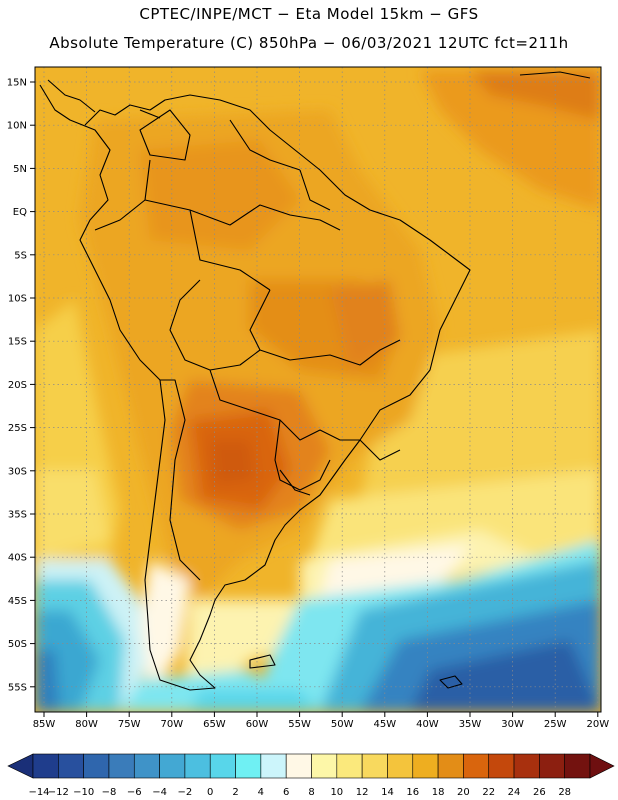 The image size is (618, 800). I want to click on longitude-label: 80W, so click(86, 724).